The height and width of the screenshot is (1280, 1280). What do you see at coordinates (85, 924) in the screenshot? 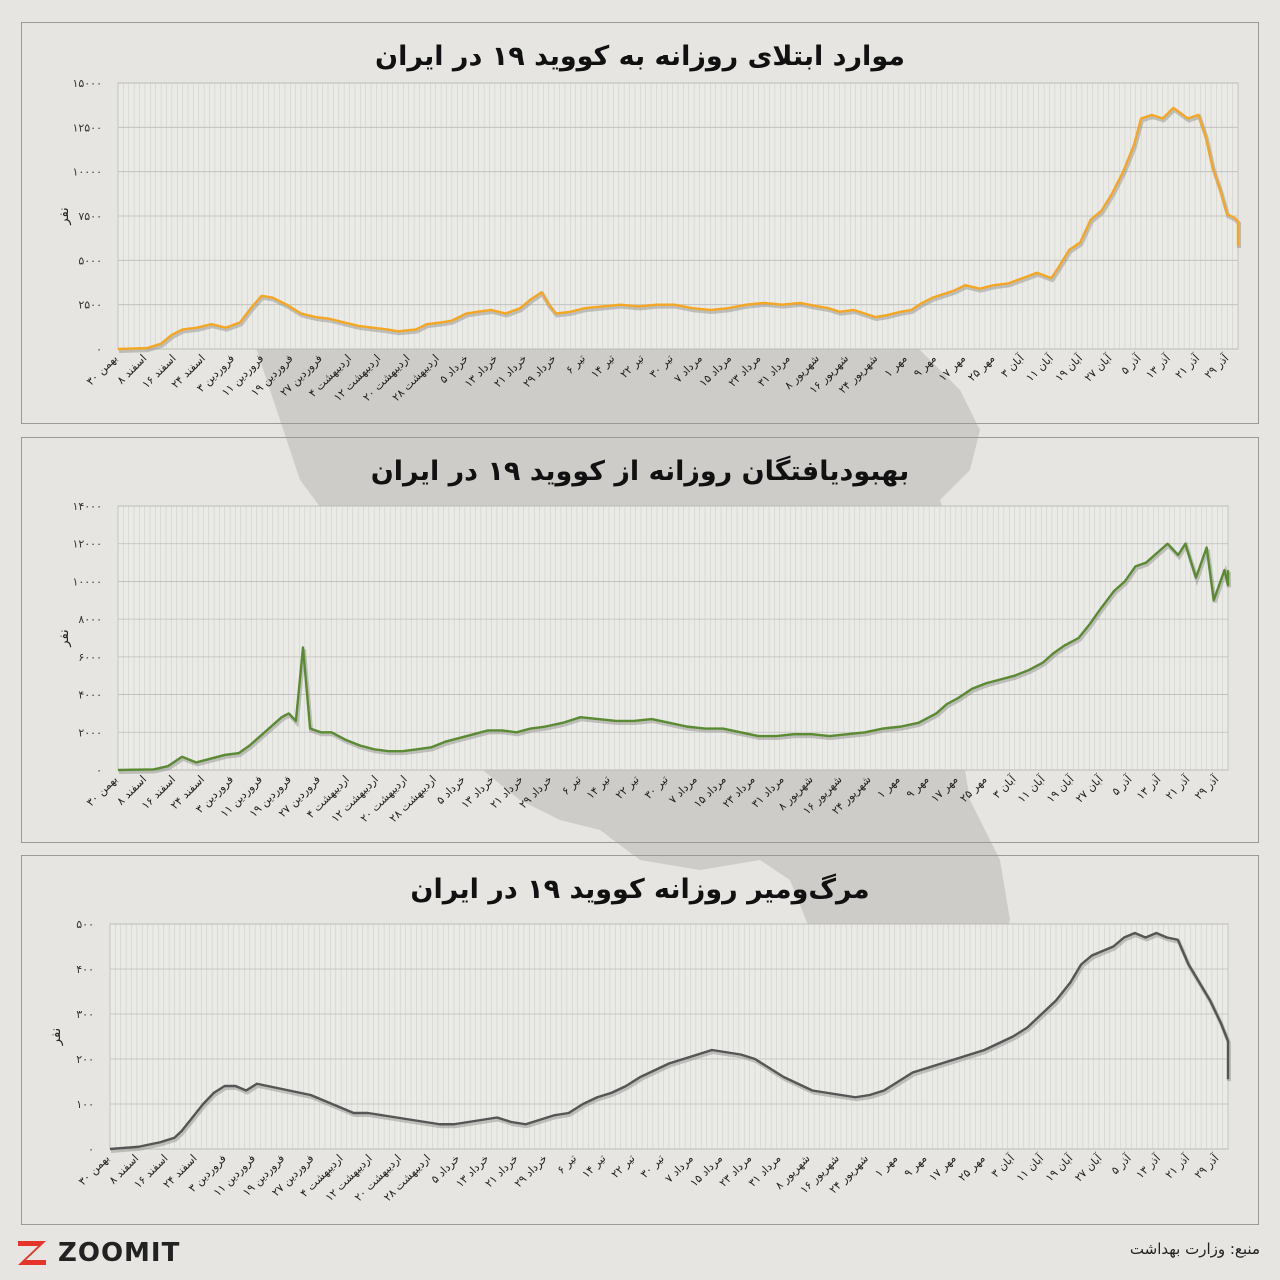
I see `y-tick-label: ۵۰۰` at bounding box center [85, 924].